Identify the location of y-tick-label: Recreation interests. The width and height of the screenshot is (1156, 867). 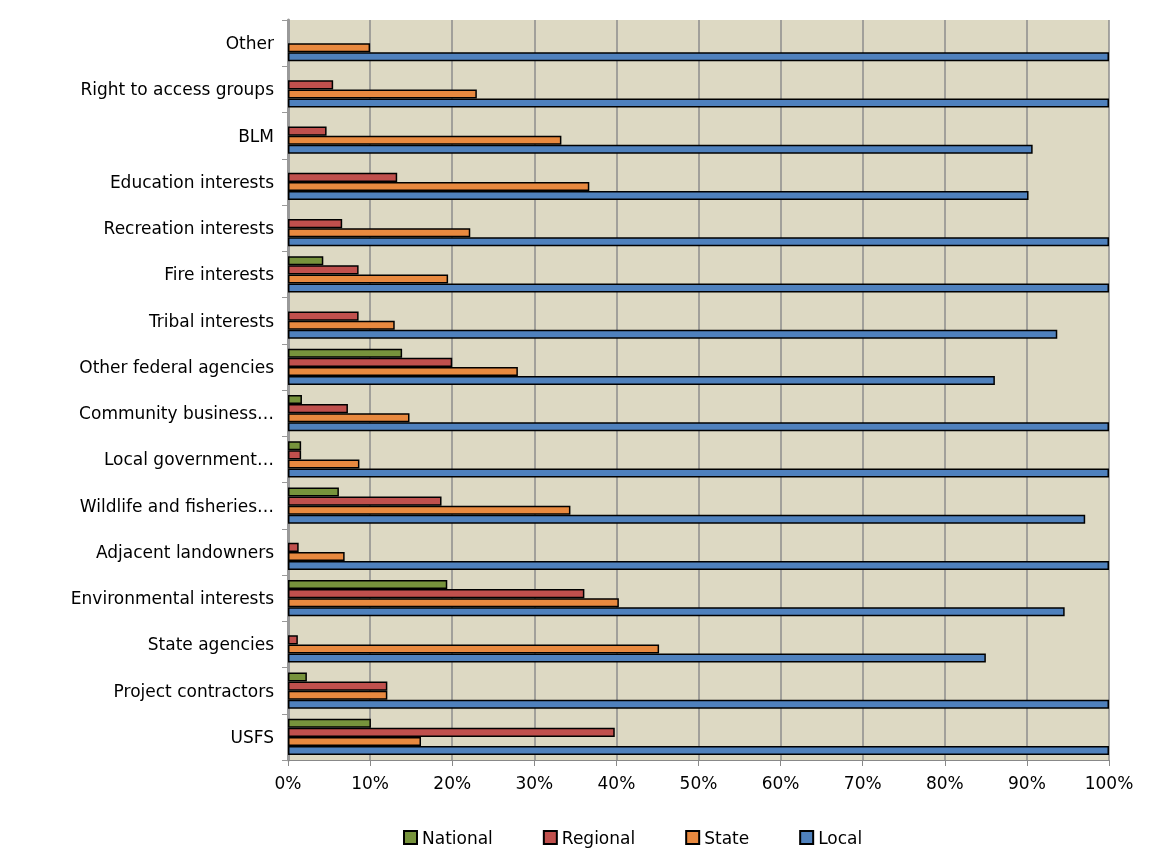
(189, 228).